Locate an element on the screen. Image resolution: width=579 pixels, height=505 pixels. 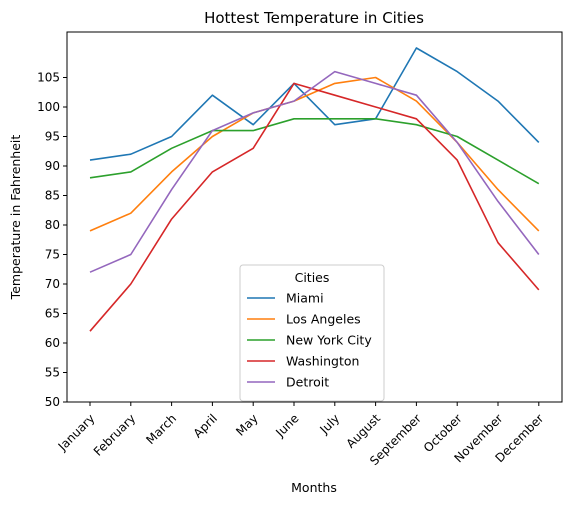
x-tick-label: July is located at coordinates (329, 424).